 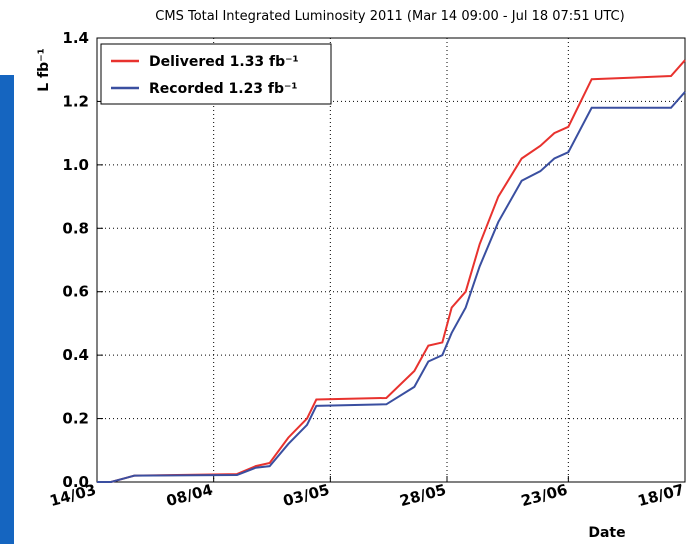 What do you see at coordinates (75, 38) in the screenshot?
I see `y-tick-label: 1.4` at bounding box center [75, 38].